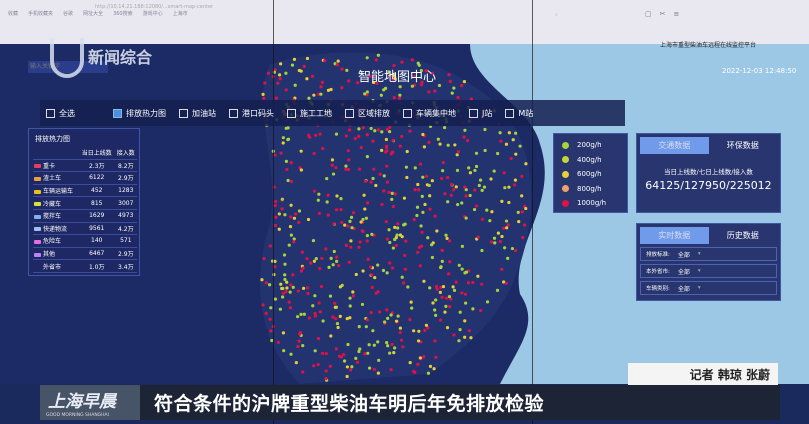 This screenshot has height=424, width=809. I want to click on layer-checkbox: 车辆集中地, so click(429, 113).